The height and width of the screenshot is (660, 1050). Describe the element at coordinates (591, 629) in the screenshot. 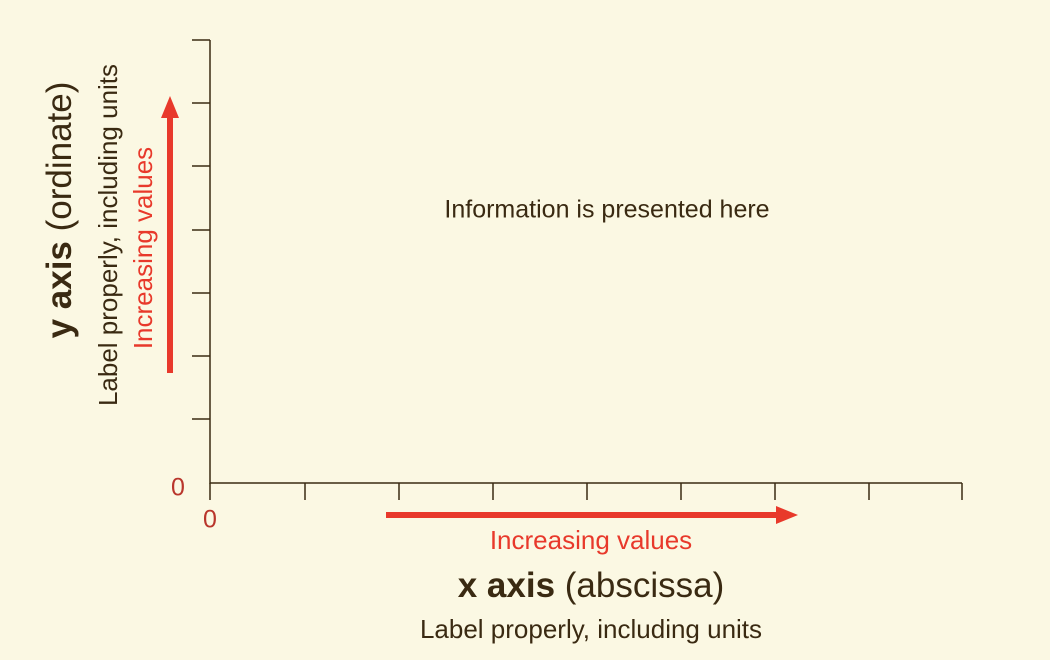

I see `x-subtitle: Label properly, including units` at that location.